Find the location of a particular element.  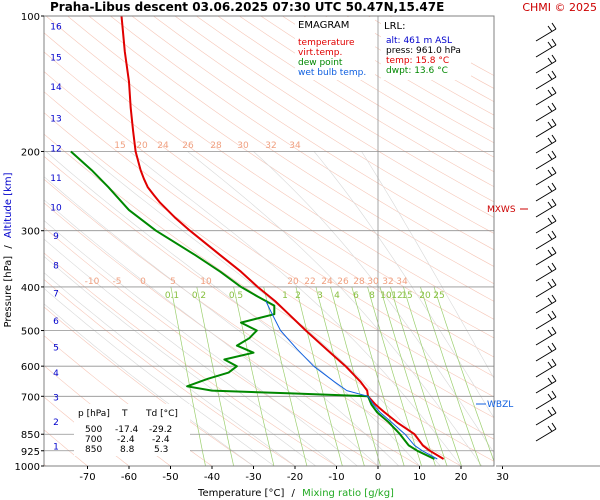

y-axis-title-altitude: Altitude [km] is located at coordinates (8, 205).